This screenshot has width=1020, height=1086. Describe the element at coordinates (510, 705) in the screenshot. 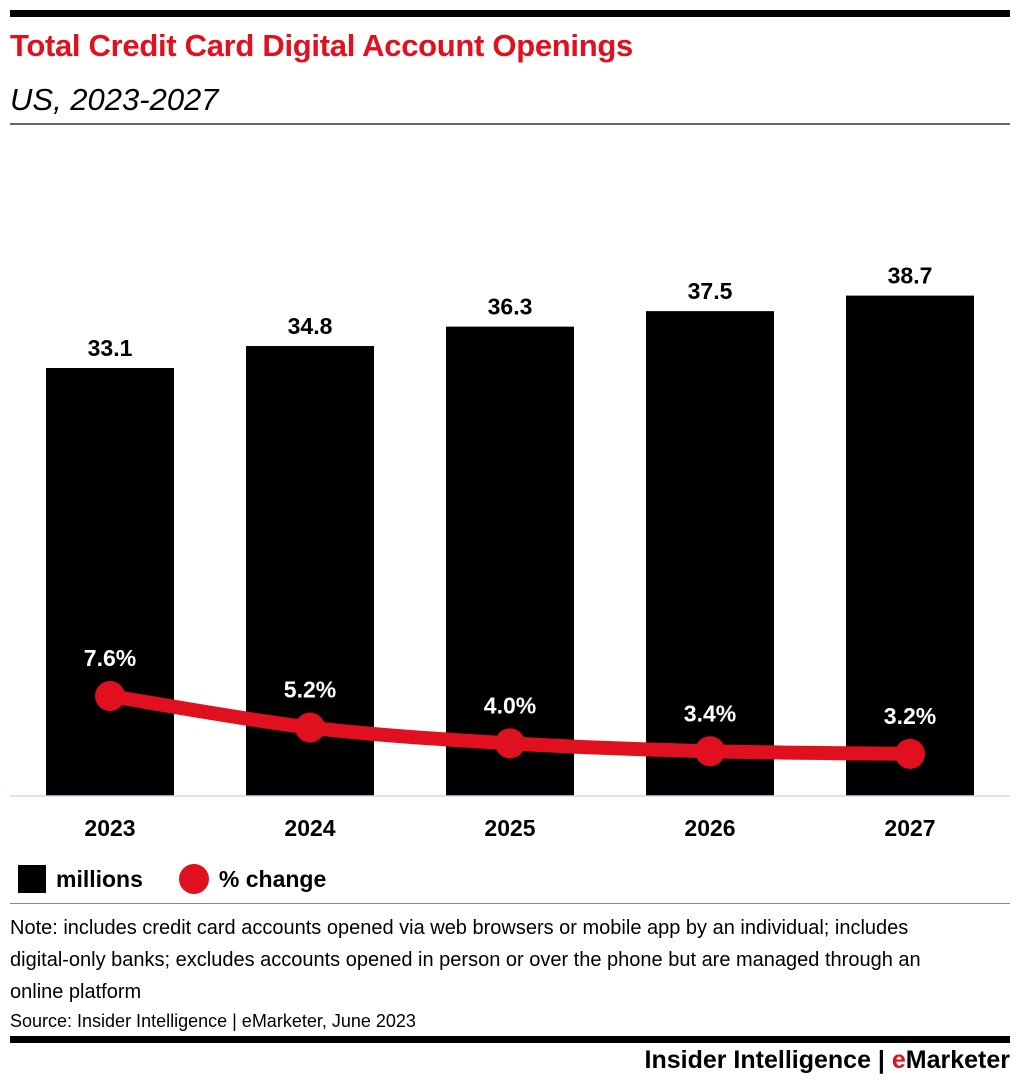

I see `percent-change-label: 4.0%` at that location.